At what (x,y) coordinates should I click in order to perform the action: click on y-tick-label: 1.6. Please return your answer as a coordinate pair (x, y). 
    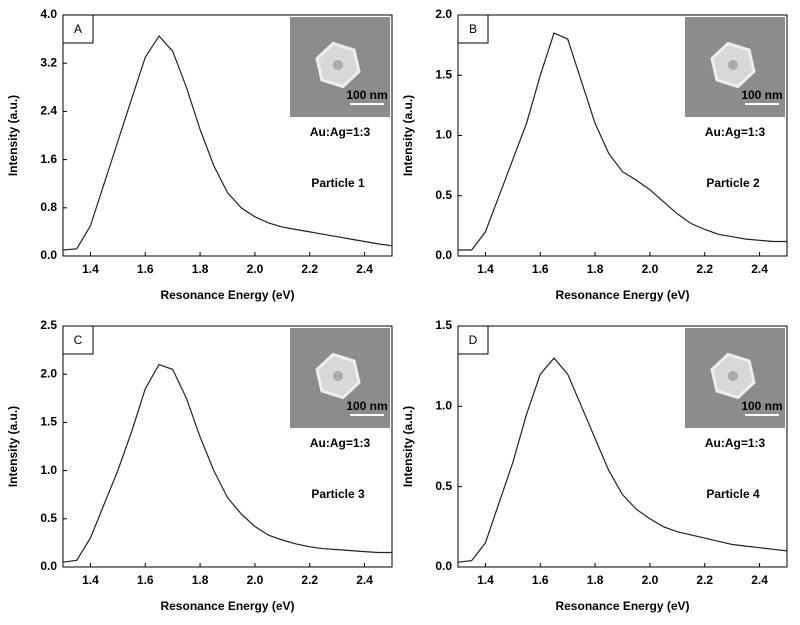
    Looking at the image, I should click on (48, 159).